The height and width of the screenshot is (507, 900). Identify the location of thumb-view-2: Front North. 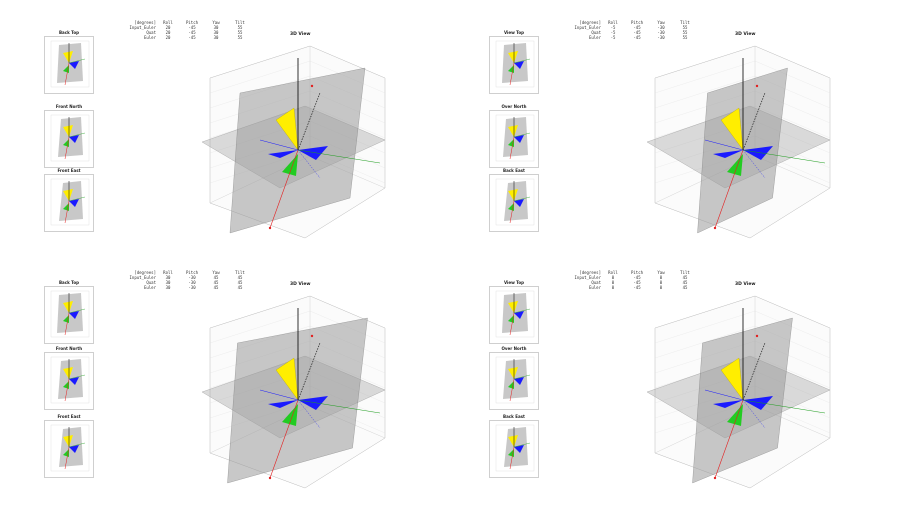
(69, 136).